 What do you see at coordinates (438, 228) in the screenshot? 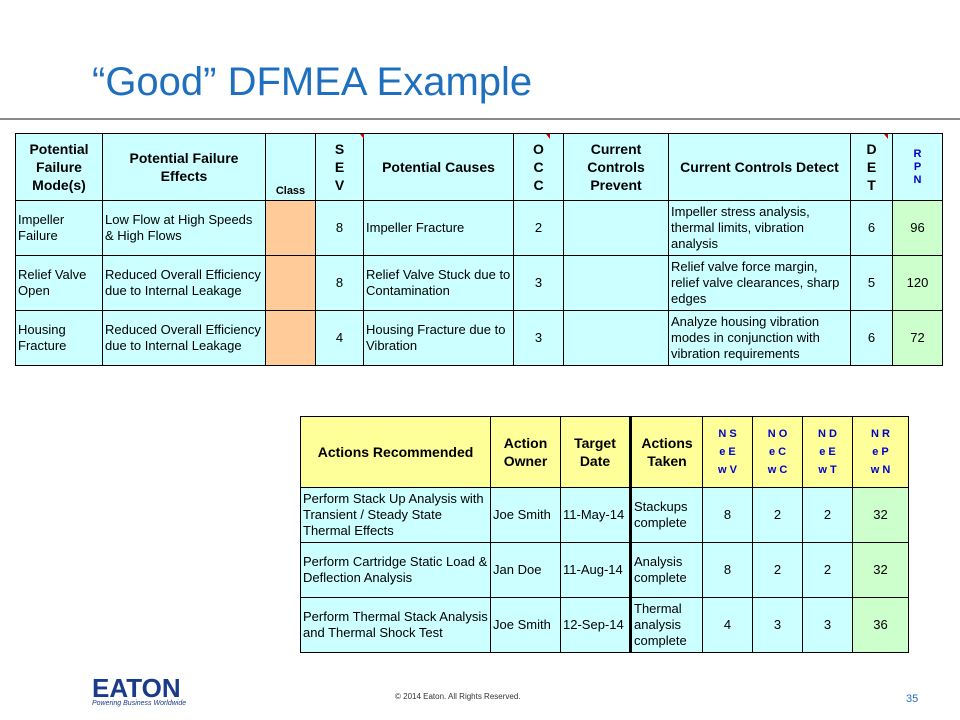
I see `causes-cell: Impeller Fracture` at bounding box center [438, 228].